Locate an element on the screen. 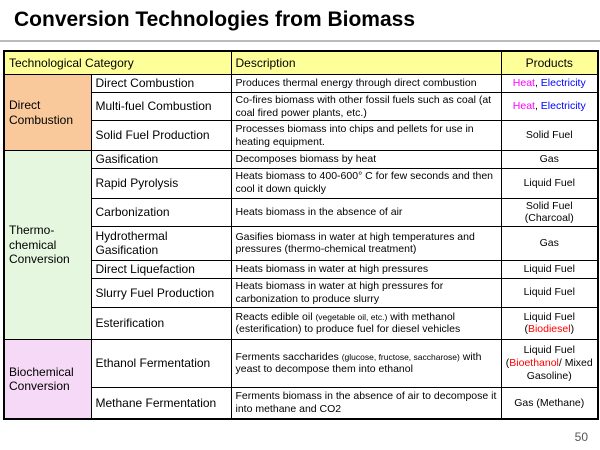 The width and height of the screenshot is (600, 450). slide-title: Conversion Technologies from Biomass is located at coordinates (215, 19).